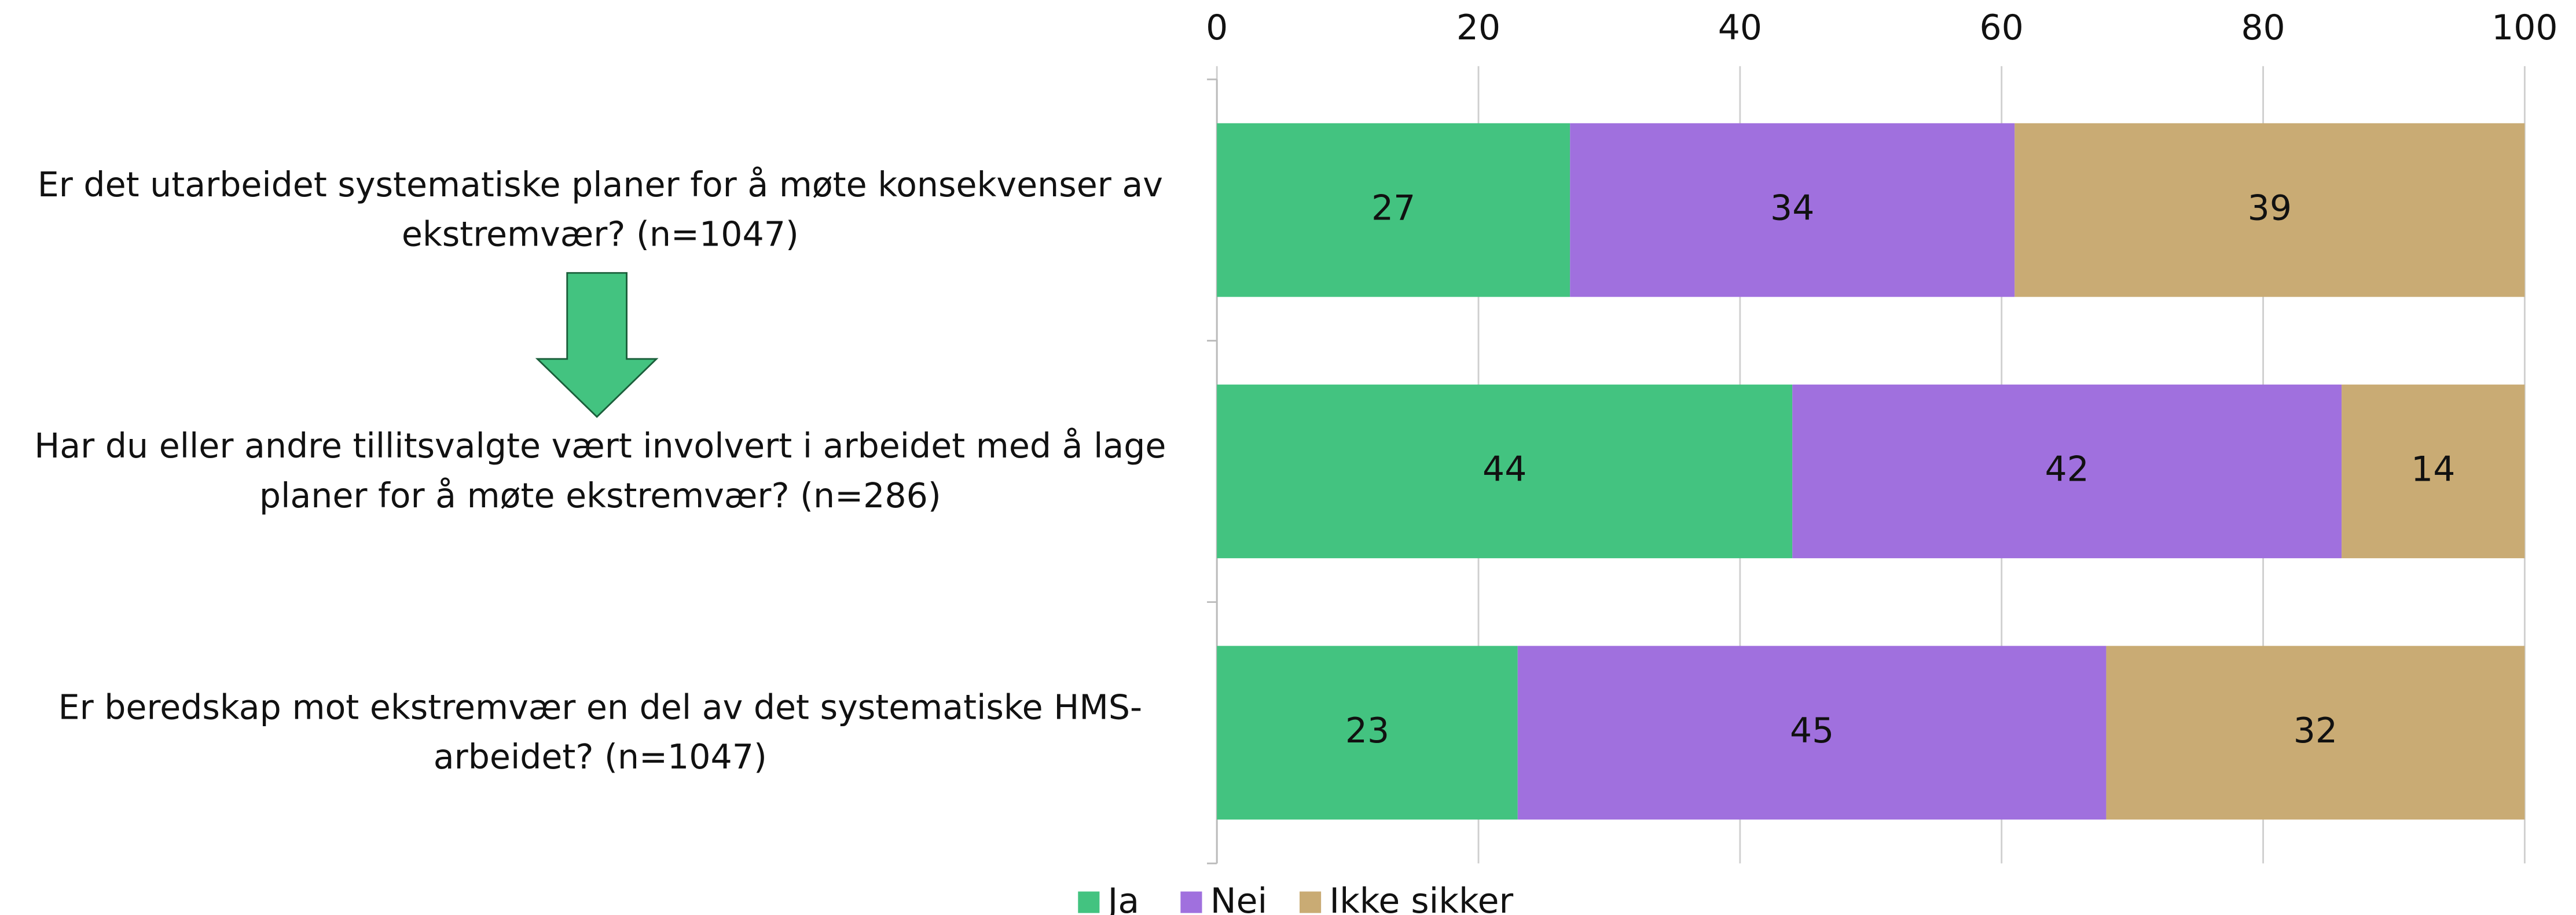 The height and width of the screenshot is (915, 2576). Describe the element at coordinates (1421, 898) in the screenshot. I see `legend-label: Ikke sikker` at that location.